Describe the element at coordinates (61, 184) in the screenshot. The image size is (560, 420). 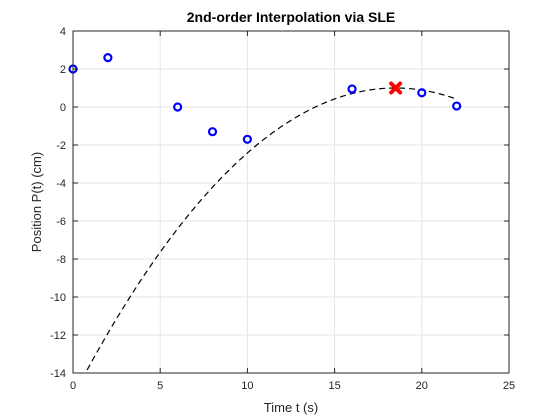
I see `y-tick-label: -4` at that location.